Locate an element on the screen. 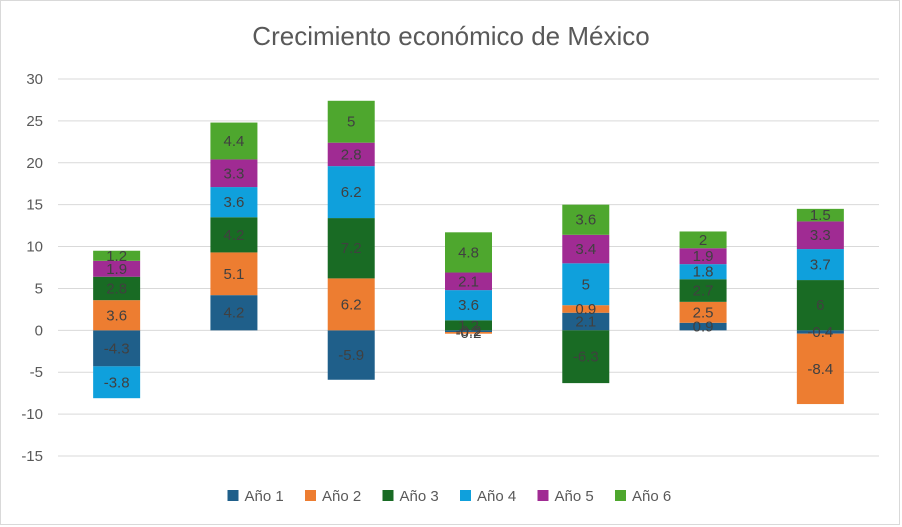 The image size is (902, 527). data-label: -4.3 is located at coordinates (117, 348).